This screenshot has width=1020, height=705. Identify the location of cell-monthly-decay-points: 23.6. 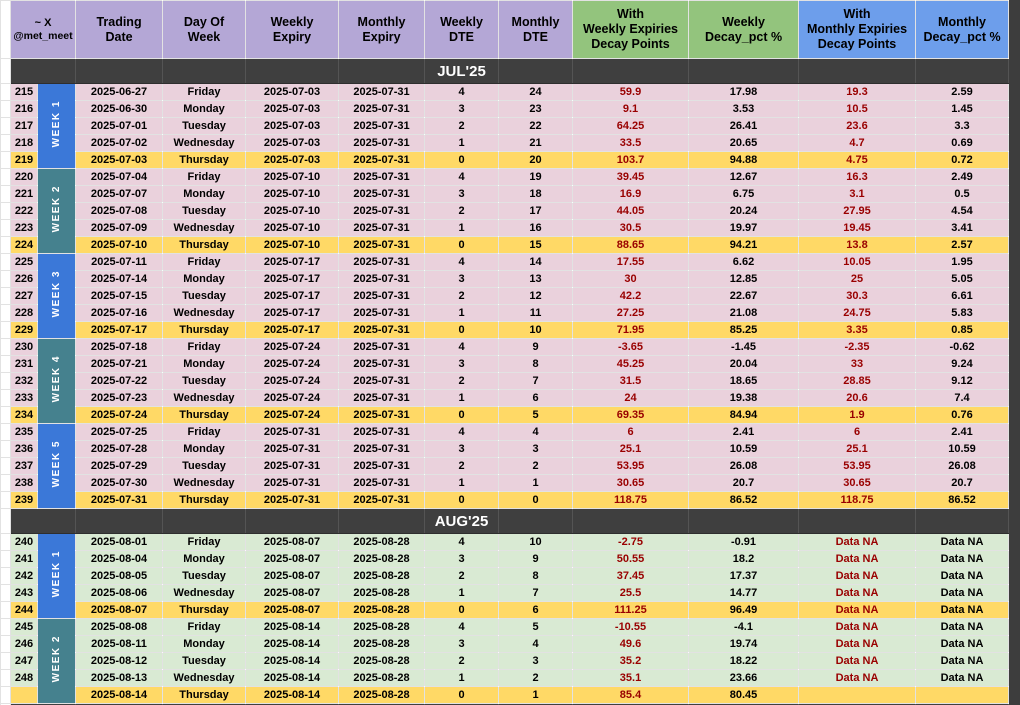
(857, 126).